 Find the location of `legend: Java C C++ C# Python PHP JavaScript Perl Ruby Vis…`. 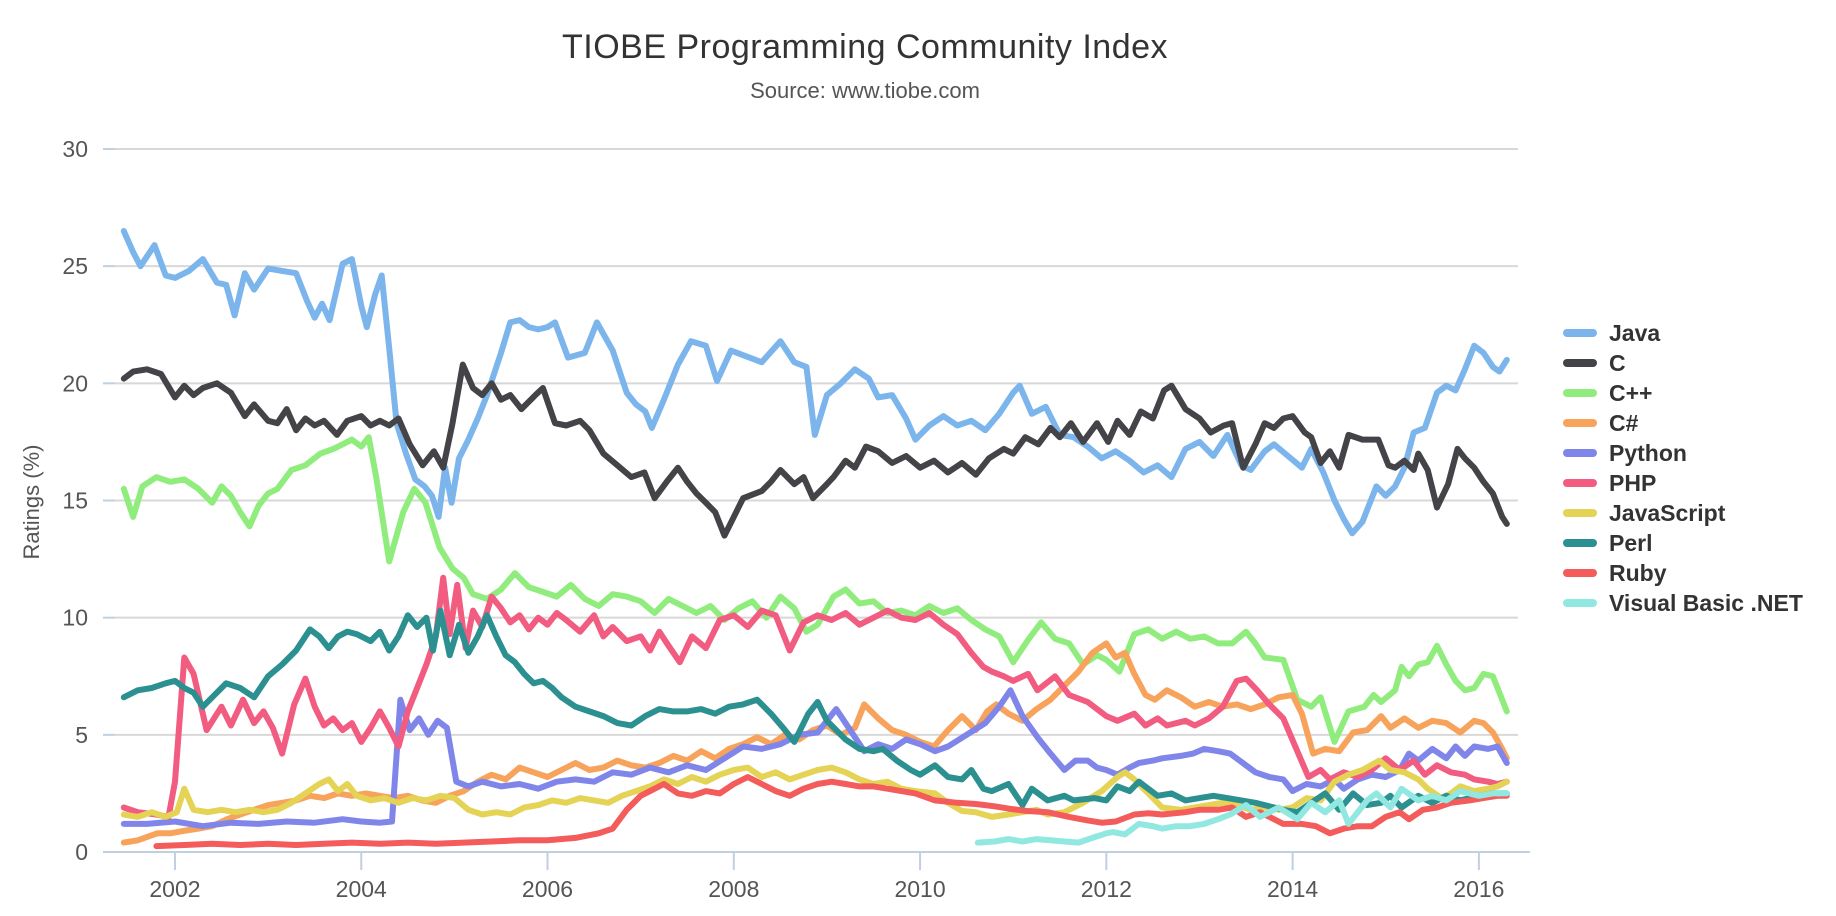

legend: Java C C++ C# Python PHP JavaScript Perl Ruby Vis… is located at coordinates (1683, 468).